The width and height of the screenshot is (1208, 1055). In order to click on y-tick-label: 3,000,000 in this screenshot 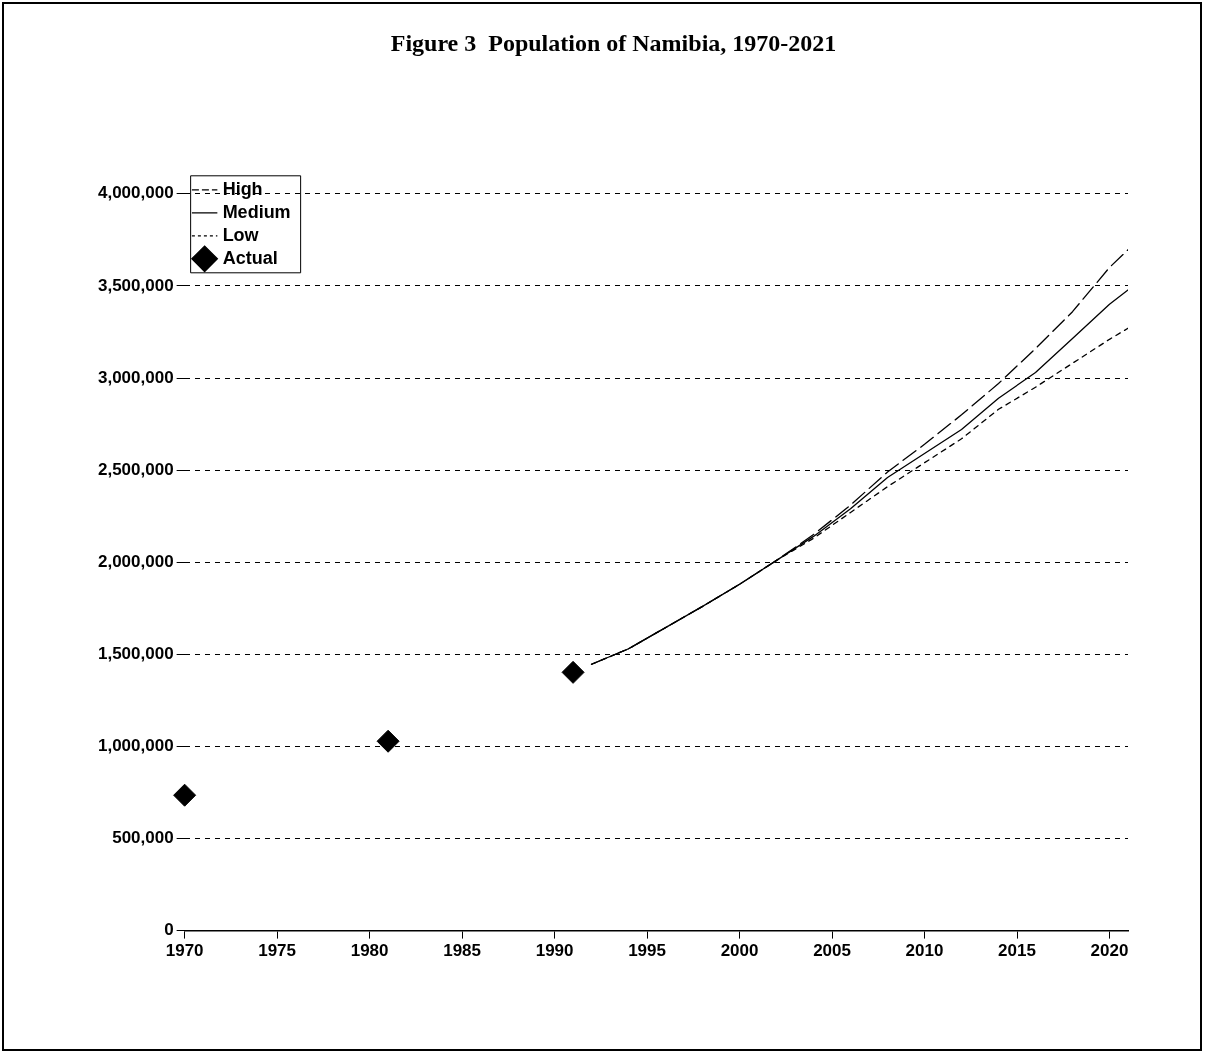, I will do `click(135, 377)`.